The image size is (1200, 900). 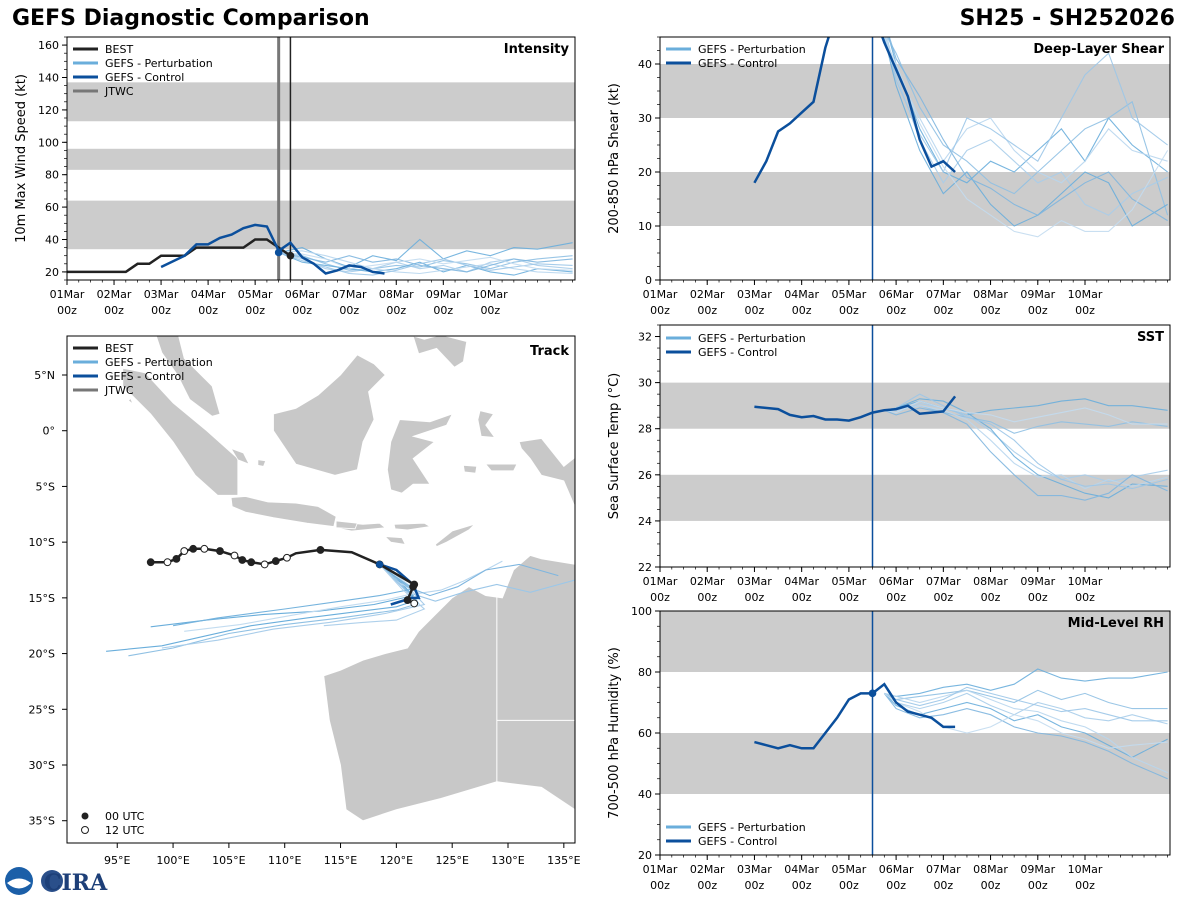 I want to click on shear-xtick-sublabel-9: 00z, so click(x=1085, y=310).